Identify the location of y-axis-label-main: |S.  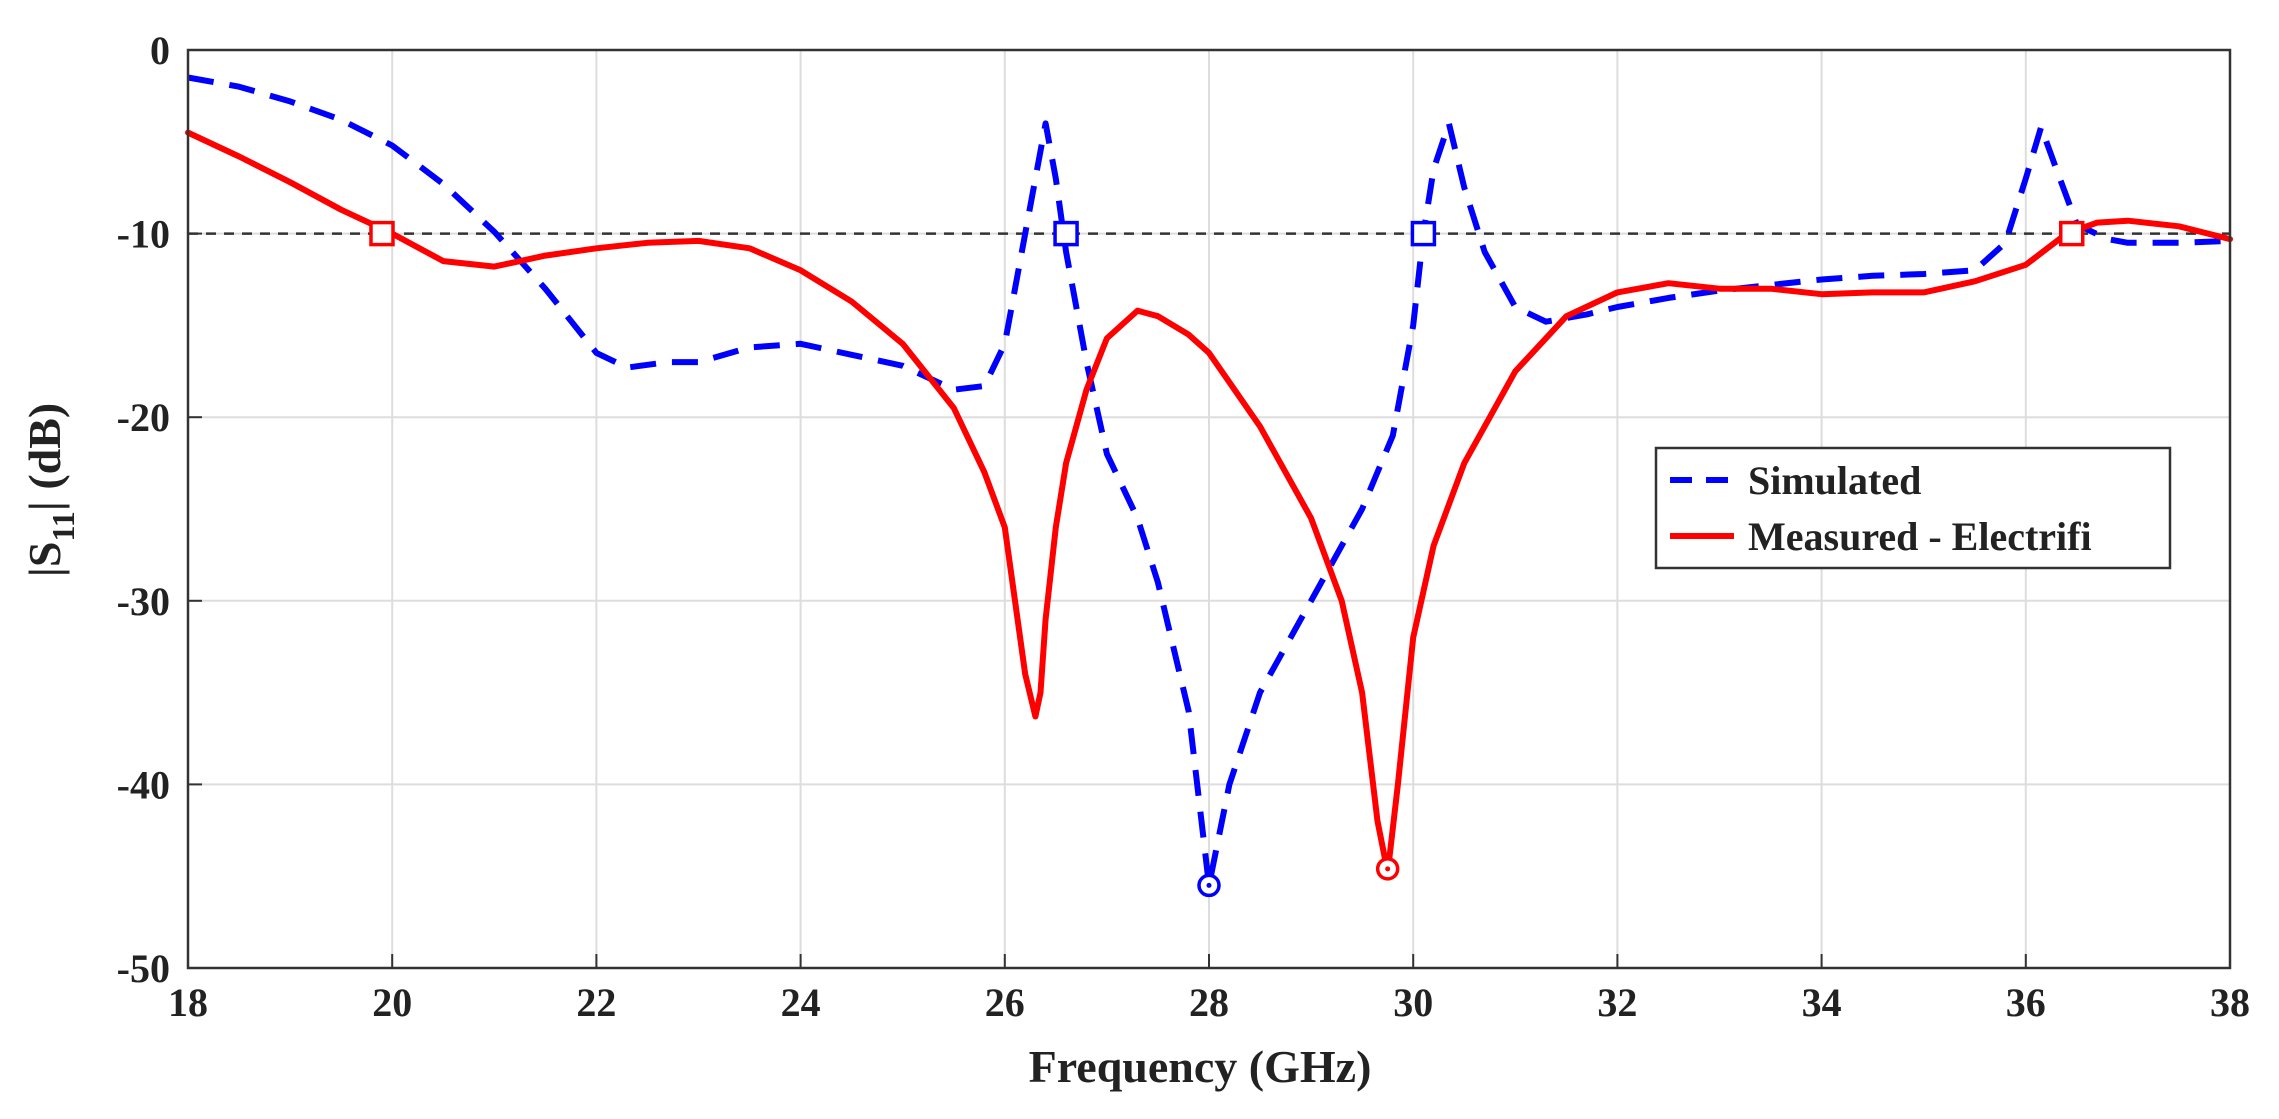
(44, 560).